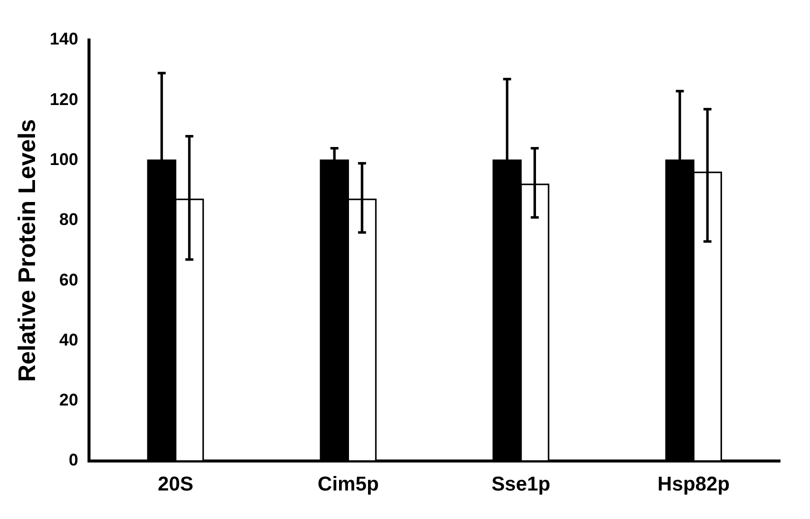 This screenshot has height=519, width=810. Describe the element at coordinates (73, 460) in the screenshot. I see `y-tick-label: 0` at that location.